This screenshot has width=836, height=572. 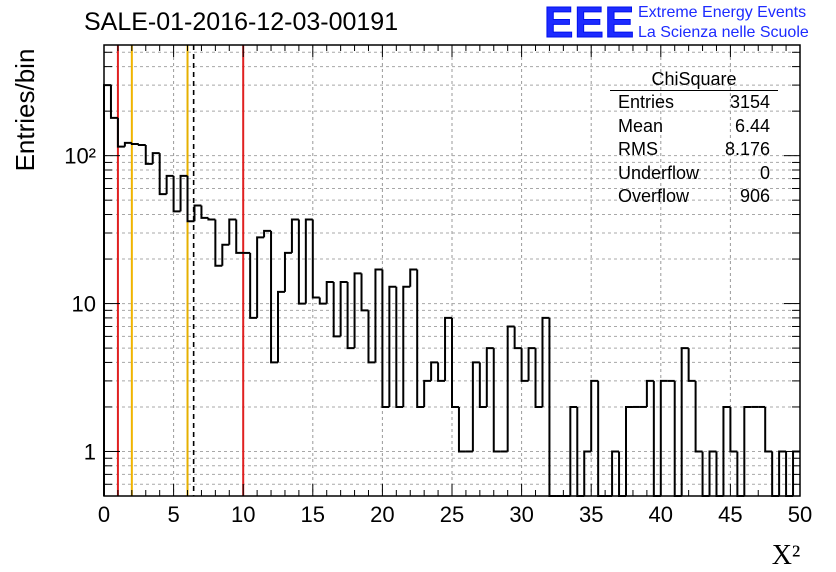 I want to click on stats-value: 6.44, so click(x=752, y=125).